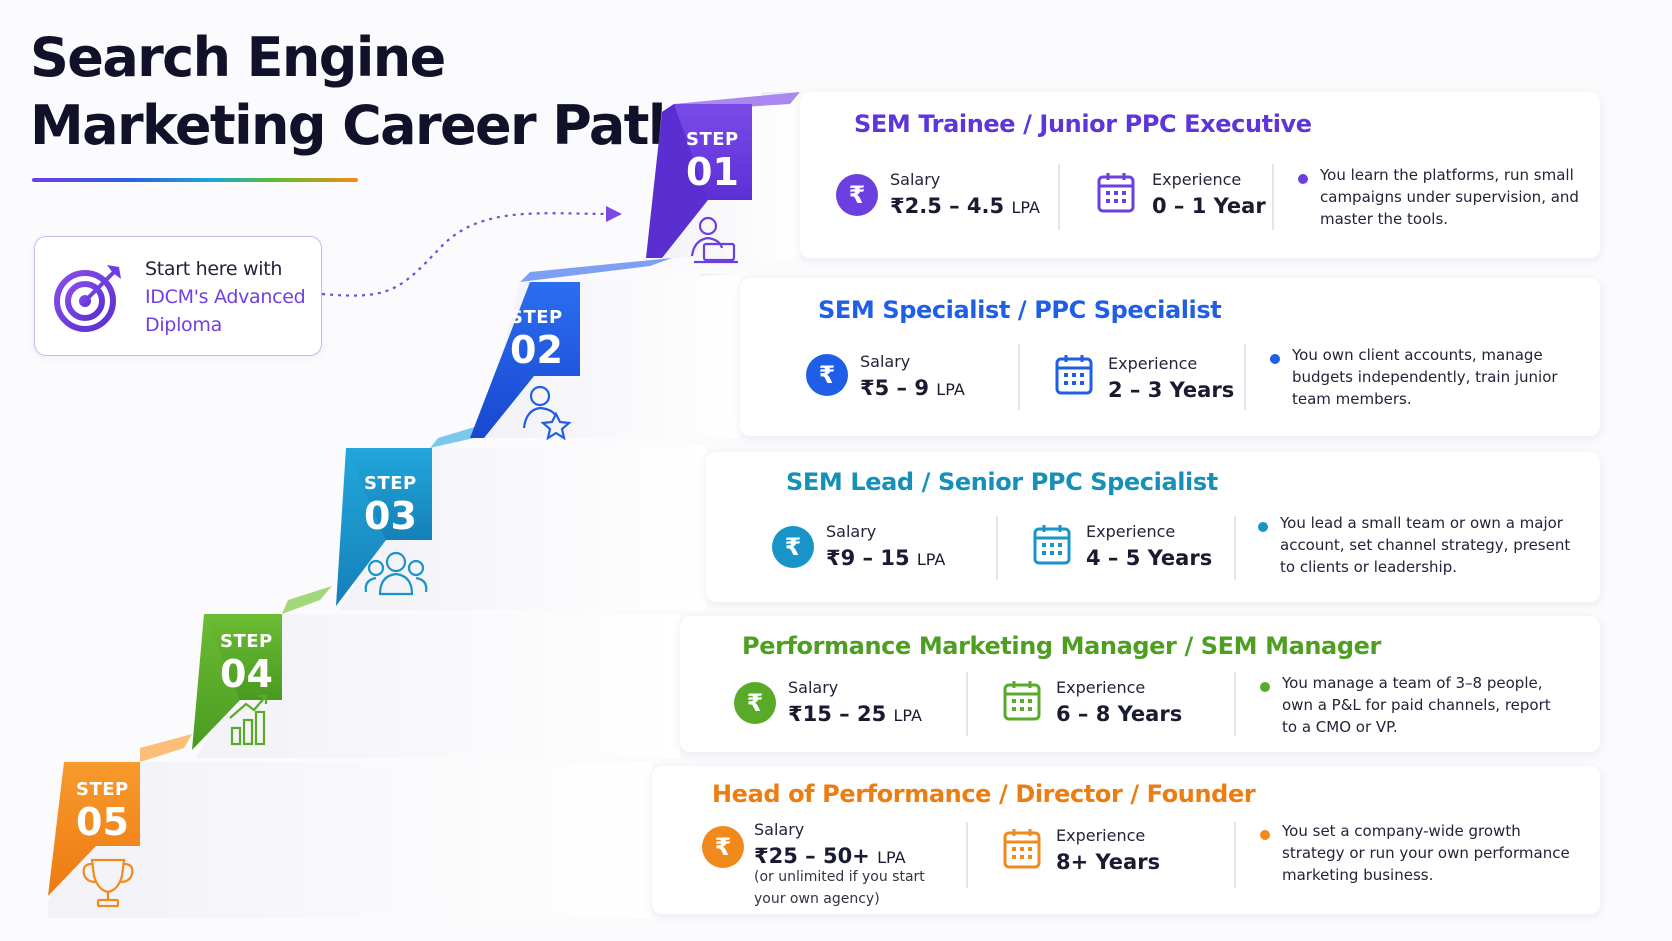  Describe the element at coordinates (547, 413) in the screenshot. I see `person-star-icon` at that location.